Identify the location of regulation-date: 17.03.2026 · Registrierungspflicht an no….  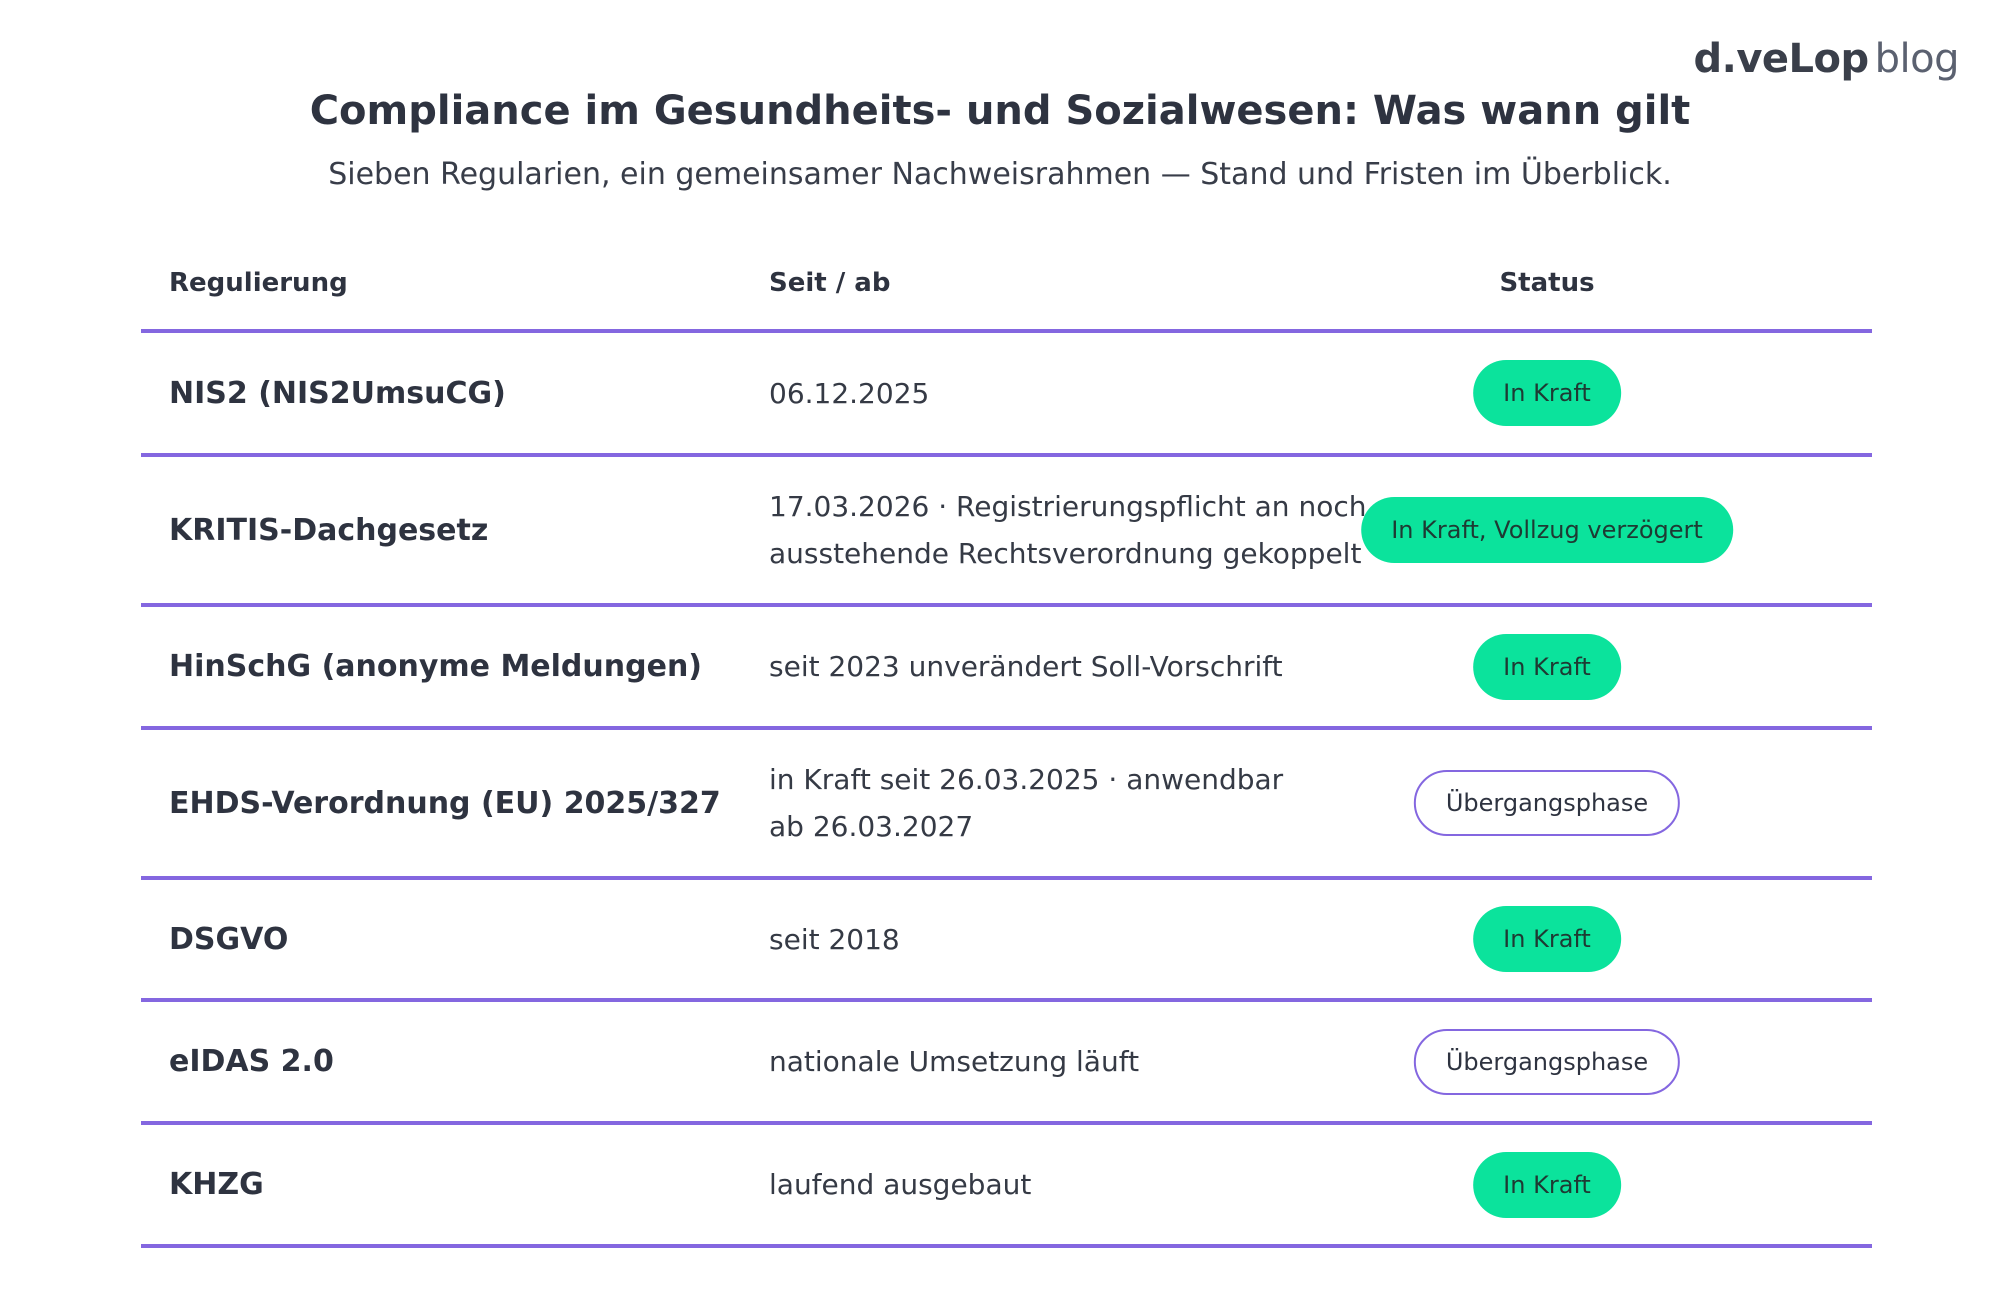
(1069, 530).